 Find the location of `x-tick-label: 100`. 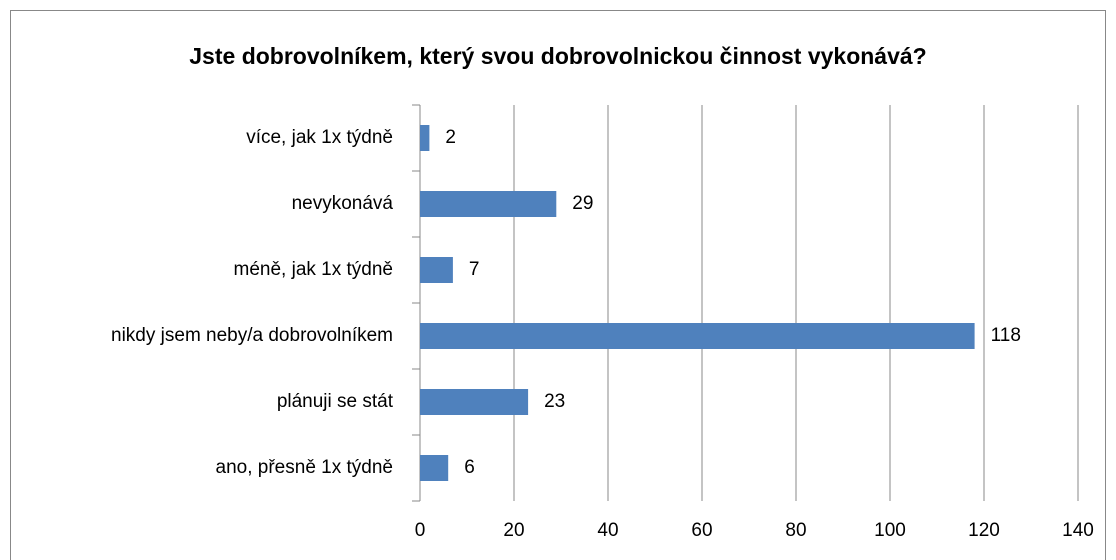

x-tick-label: 100 is located at coordinates (890, 530).